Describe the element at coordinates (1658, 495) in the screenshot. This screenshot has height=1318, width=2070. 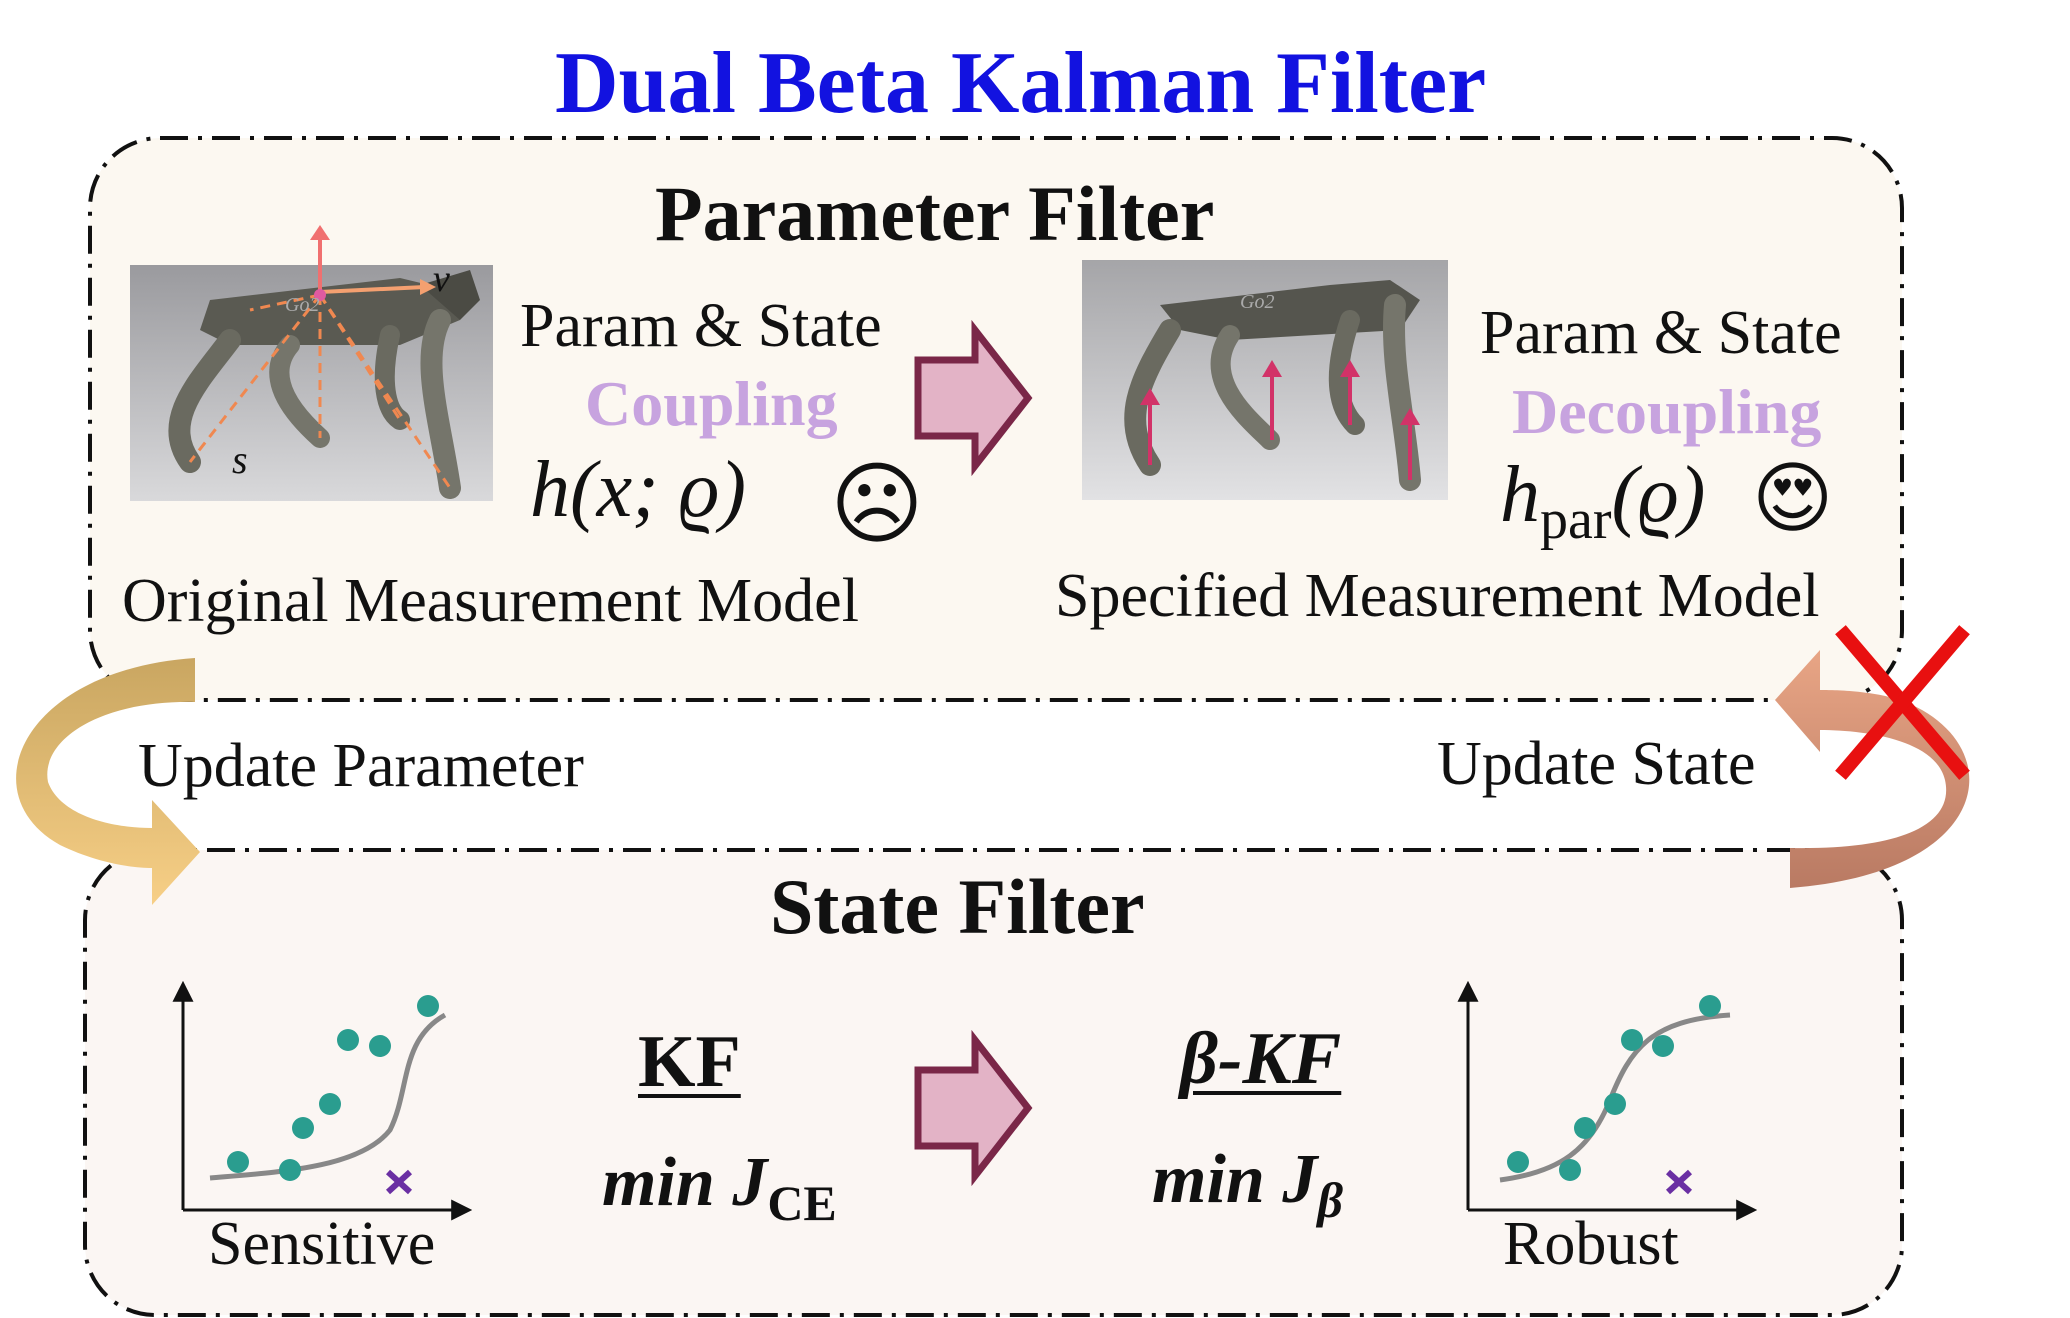
I see `formula-argument: (ϱ)` at that location.